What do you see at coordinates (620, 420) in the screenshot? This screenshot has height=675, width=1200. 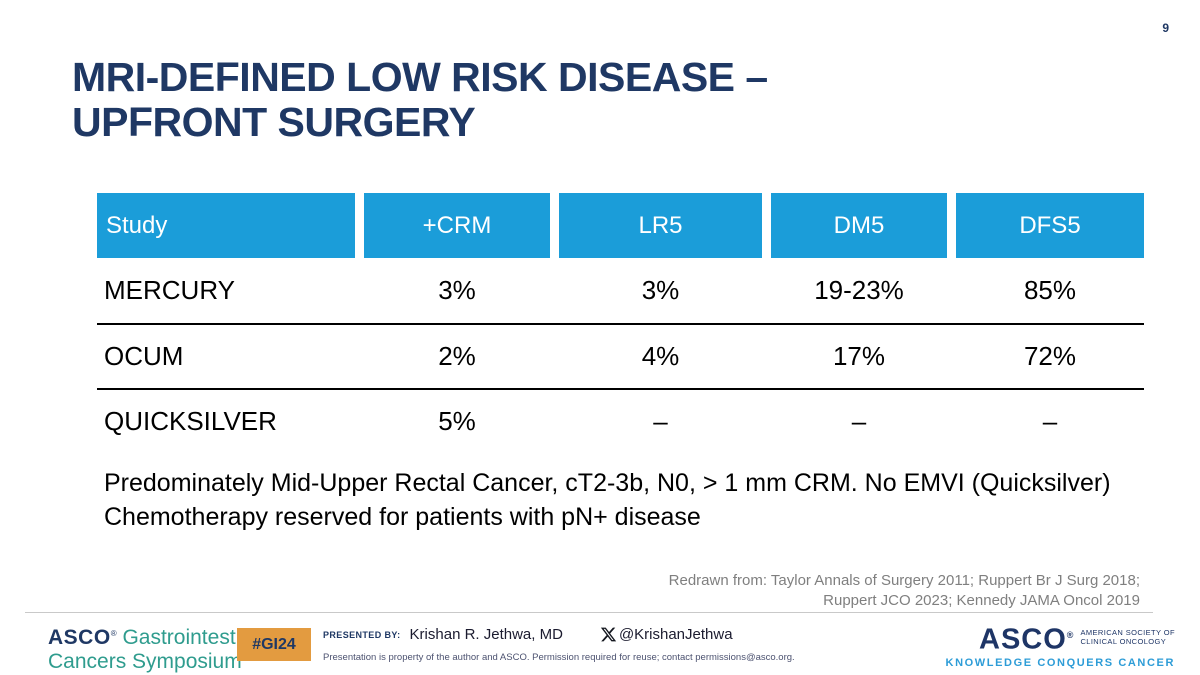 I see `table-row-quicksilver: QUICKSILVER 5% – – –` at bounding box center [620, 420].